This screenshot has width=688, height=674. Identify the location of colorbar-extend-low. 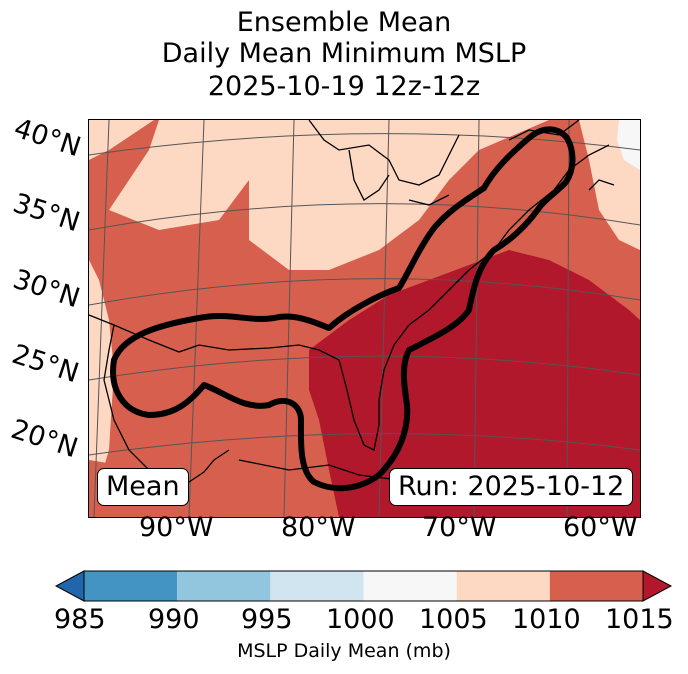
(69, 586).